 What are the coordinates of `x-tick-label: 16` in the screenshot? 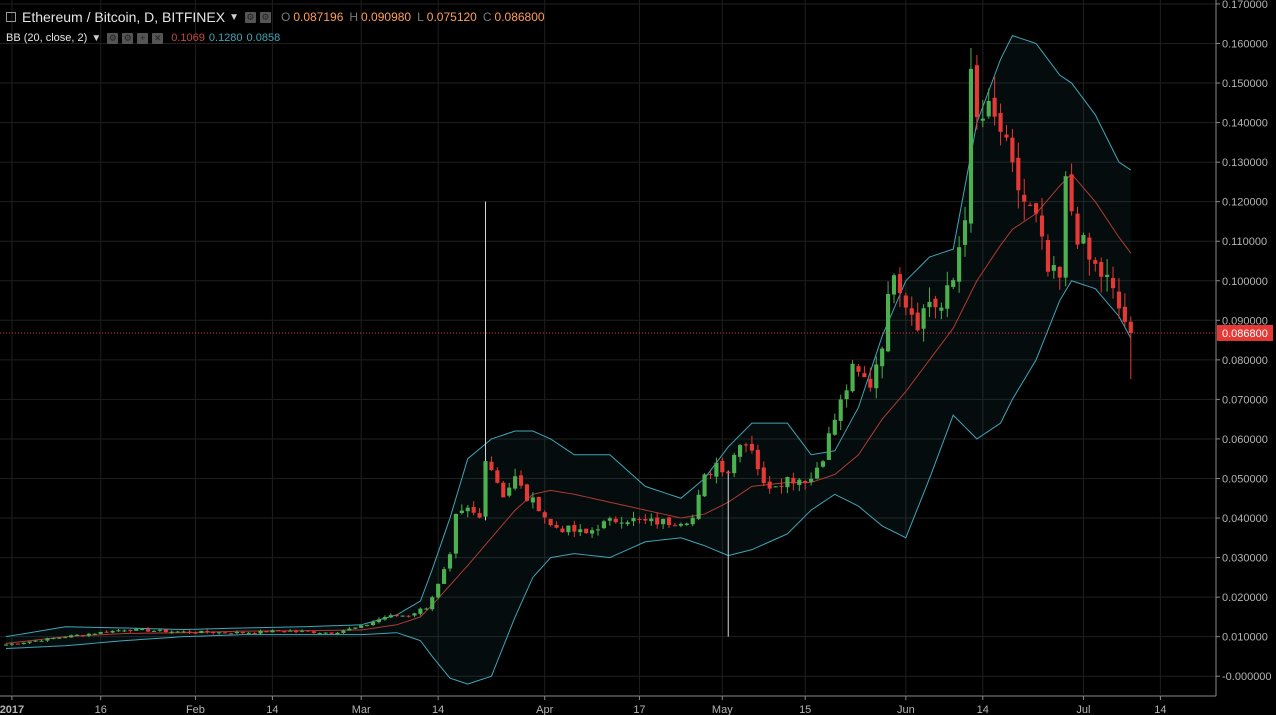 It's located at (101, 709).